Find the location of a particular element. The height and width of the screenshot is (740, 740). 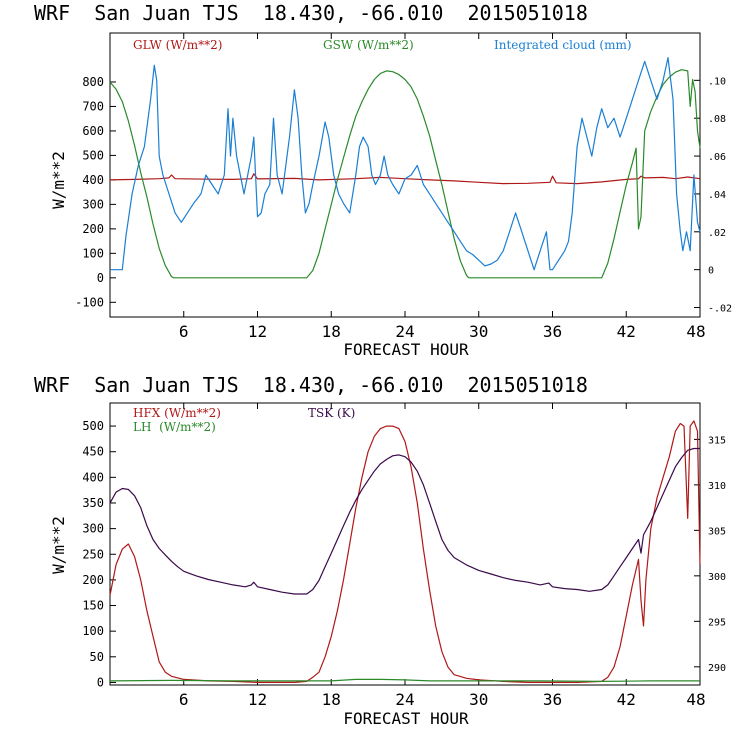

panel-2-x-axis-label: FORECAST HOUR is located at coordinates (406, 718).